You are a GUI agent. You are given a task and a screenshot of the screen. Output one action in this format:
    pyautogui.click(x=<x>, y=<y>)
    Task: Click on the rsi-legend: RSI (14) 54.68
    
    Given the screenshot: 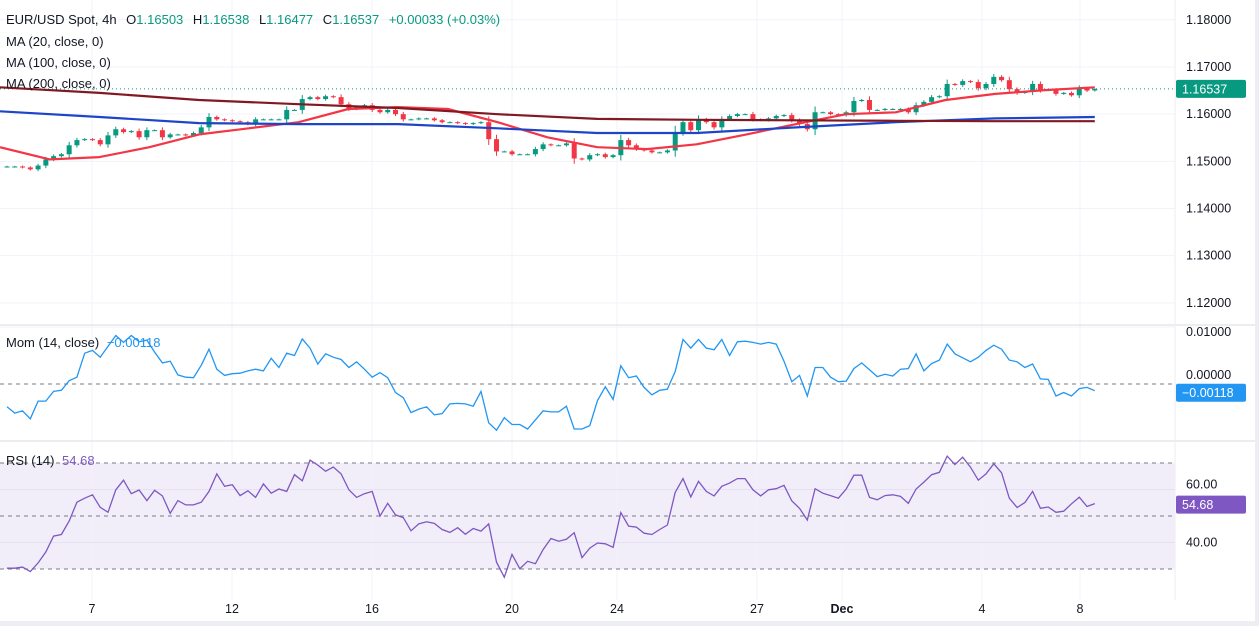 What is the action you would take?
    pyautogui.click(x=50, y=460)
    